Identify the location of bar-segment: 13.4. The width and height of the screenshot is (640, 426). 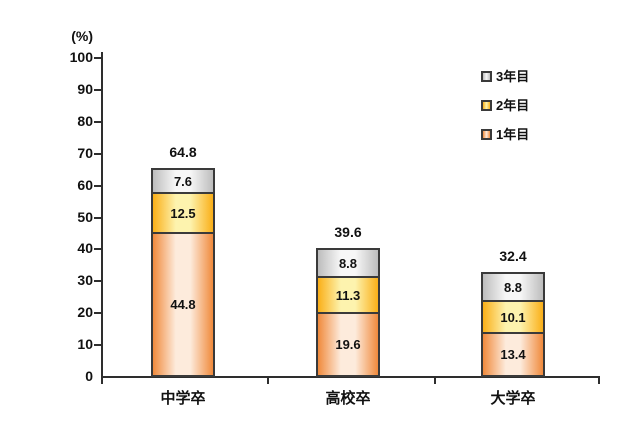
(513, 354).